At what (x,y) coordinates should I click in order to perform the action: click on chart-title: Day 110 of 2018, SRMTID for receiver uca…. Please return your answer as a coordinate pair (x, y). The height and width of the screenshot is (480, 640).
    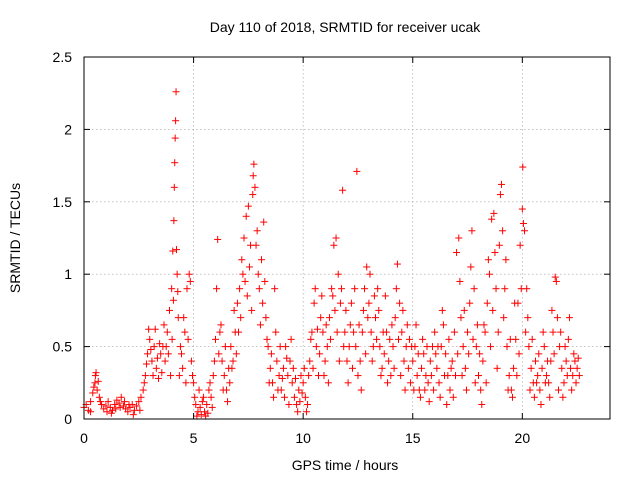
    Looking at the image, I should click on (346, 27).